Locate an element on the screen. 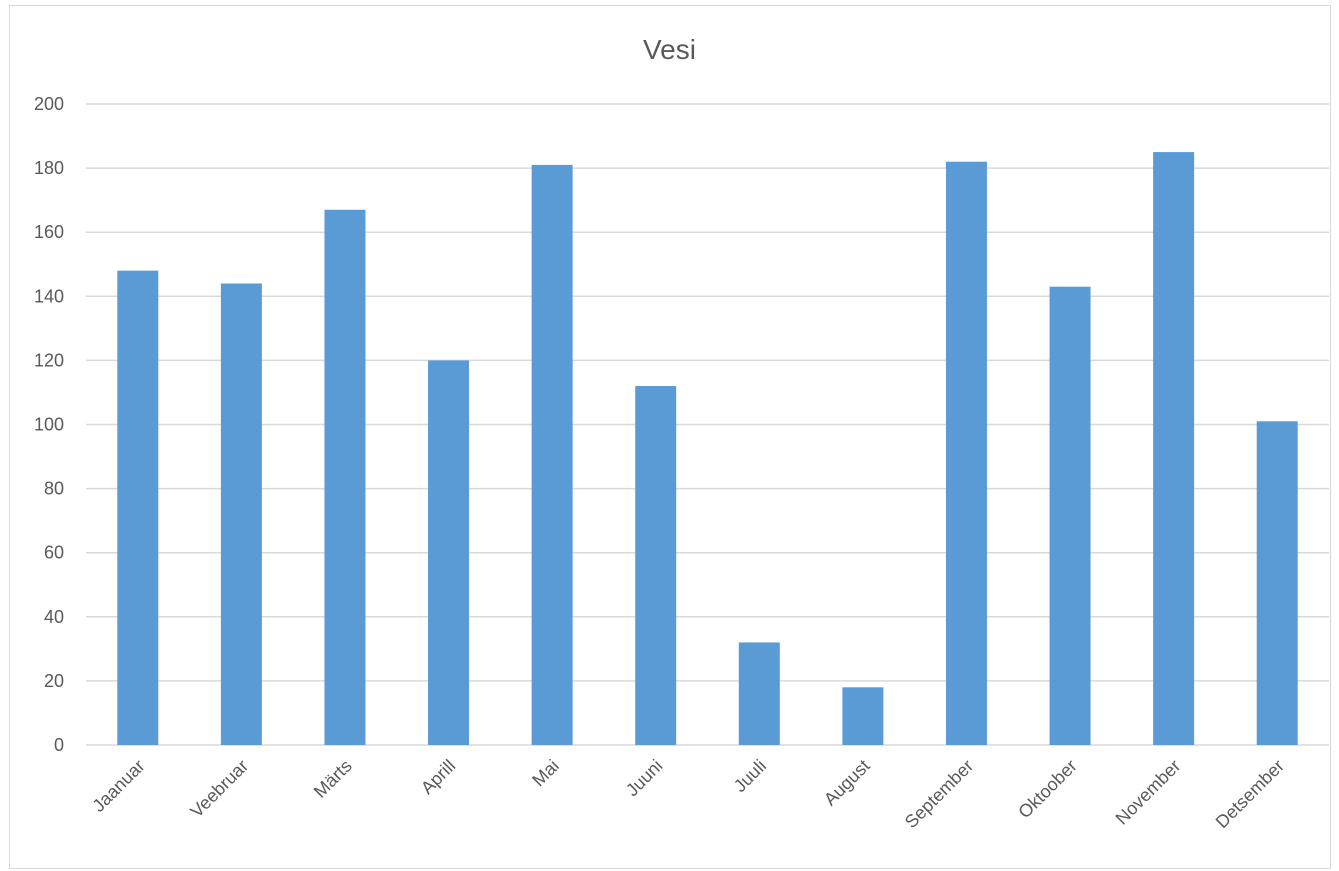 The width and height of the screenshot is (1339, 871). y-tick-label: 100 is located at coordinates (49, 425).